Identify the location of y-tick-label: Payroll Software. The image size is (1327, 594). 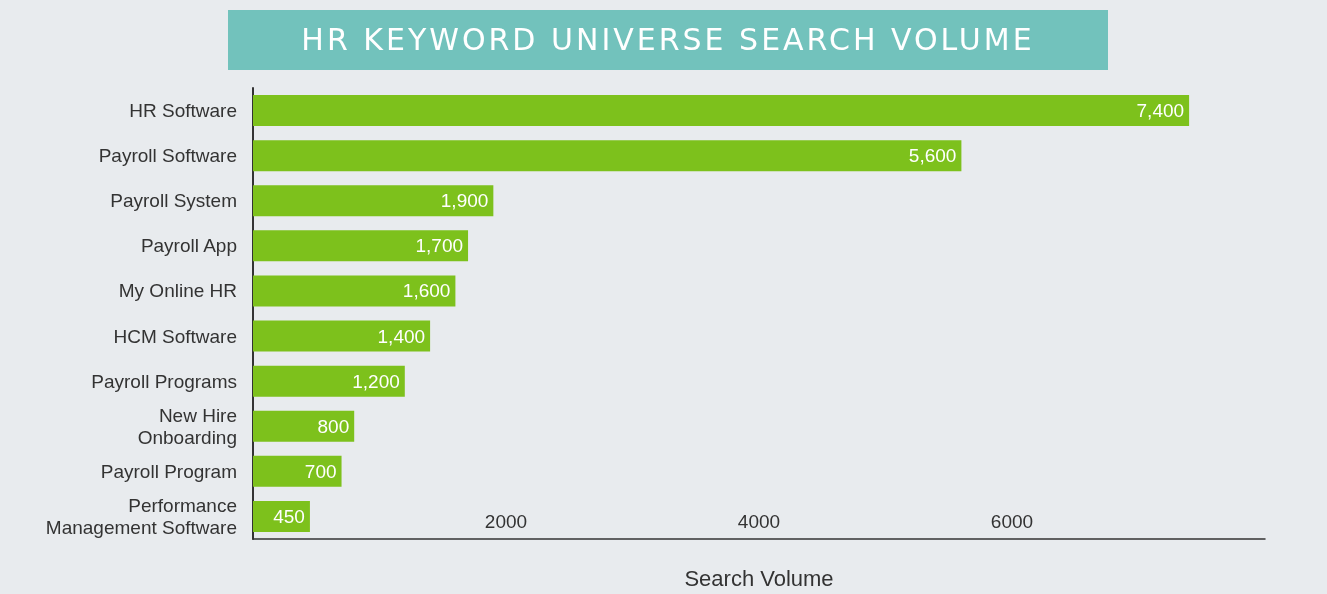
(167, 156).